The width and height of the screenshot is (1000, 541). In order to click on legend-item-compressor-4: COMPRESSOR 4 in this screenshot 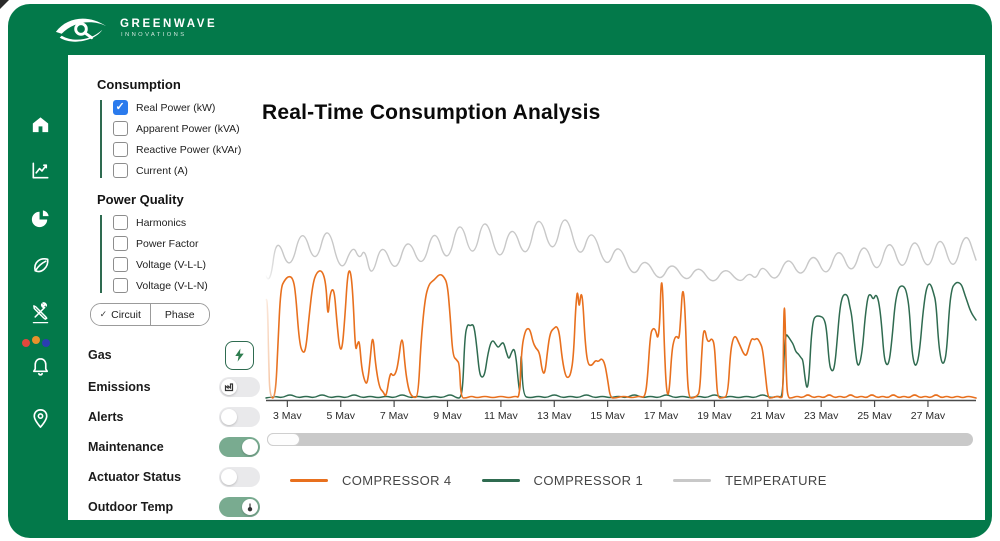, I will do `click(371, 480)`.